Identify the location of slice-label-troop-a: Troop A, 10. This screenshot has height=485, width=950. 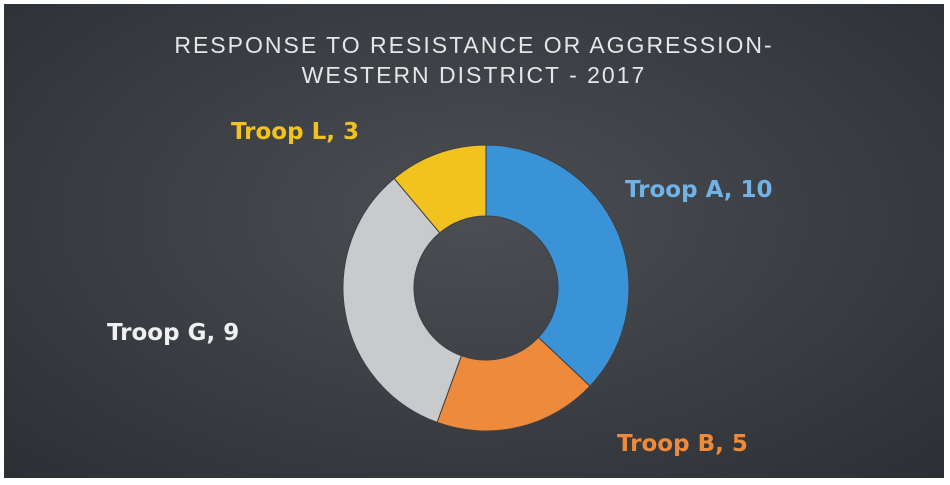
(699, 190).